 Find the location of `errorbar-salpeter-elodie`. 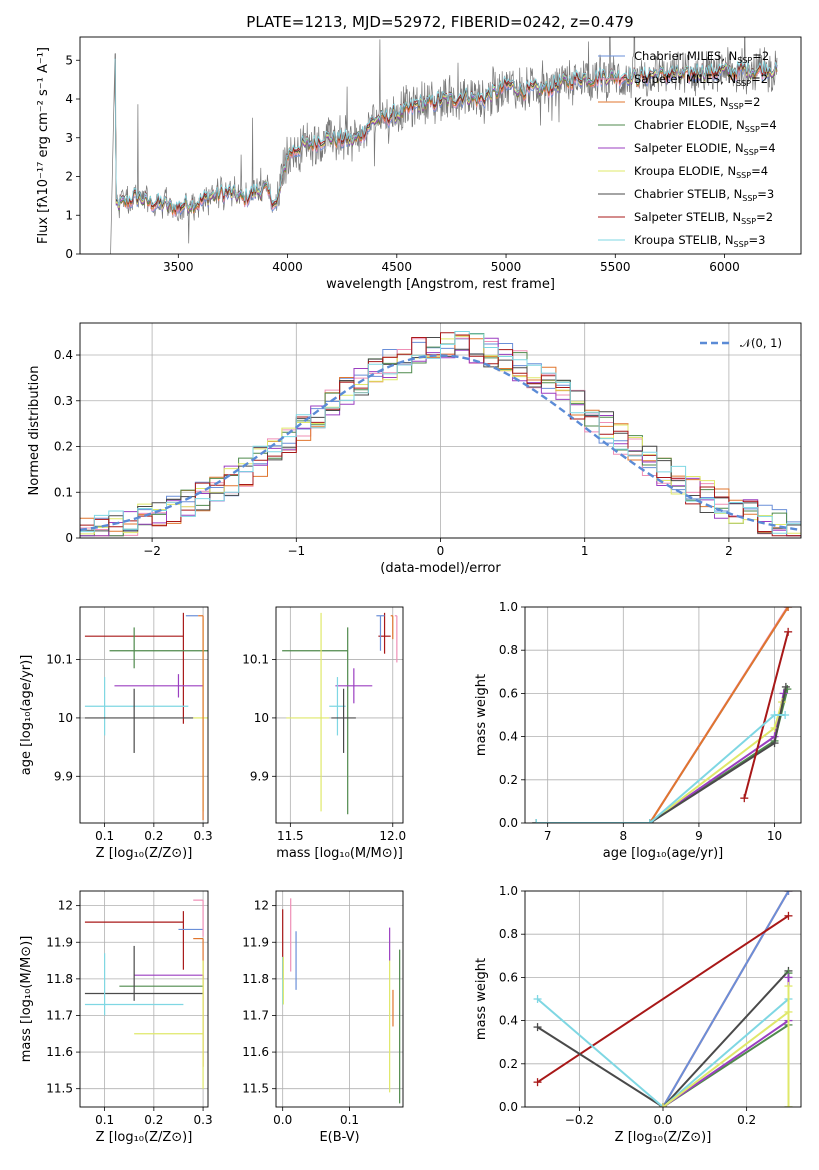

errorbar-salpeter-elodie is located at coordinates (354, 686).